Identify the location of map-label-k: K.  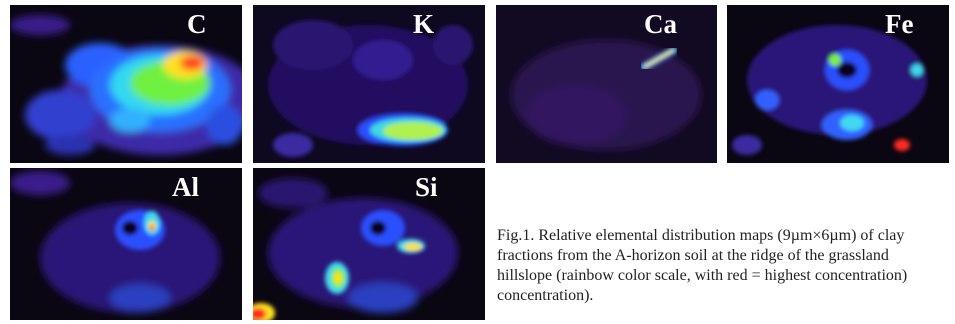
(424, 24).